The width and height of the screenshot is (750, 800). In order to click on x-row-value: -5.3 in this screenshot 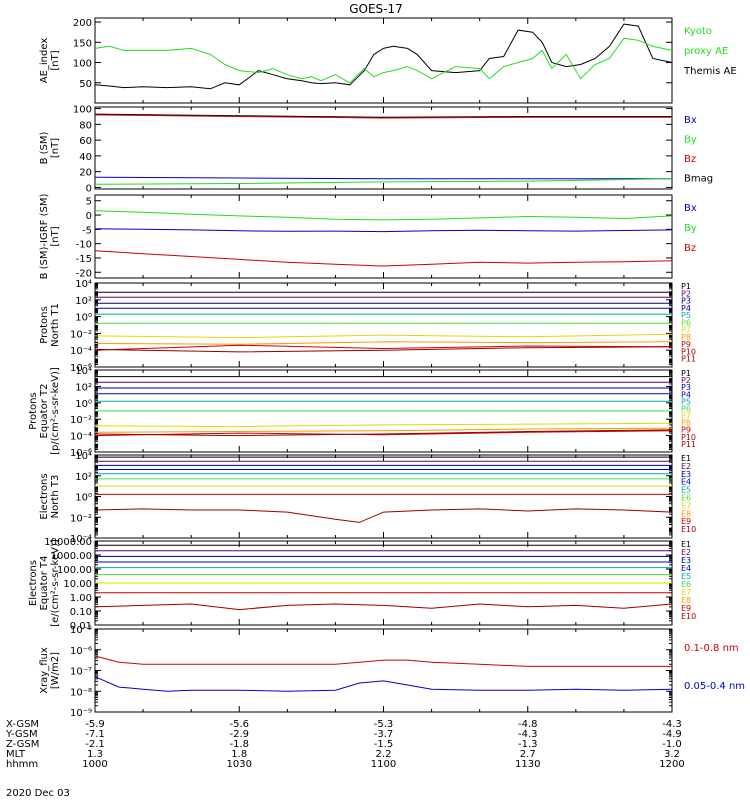, I will do `click(384, 724)`.